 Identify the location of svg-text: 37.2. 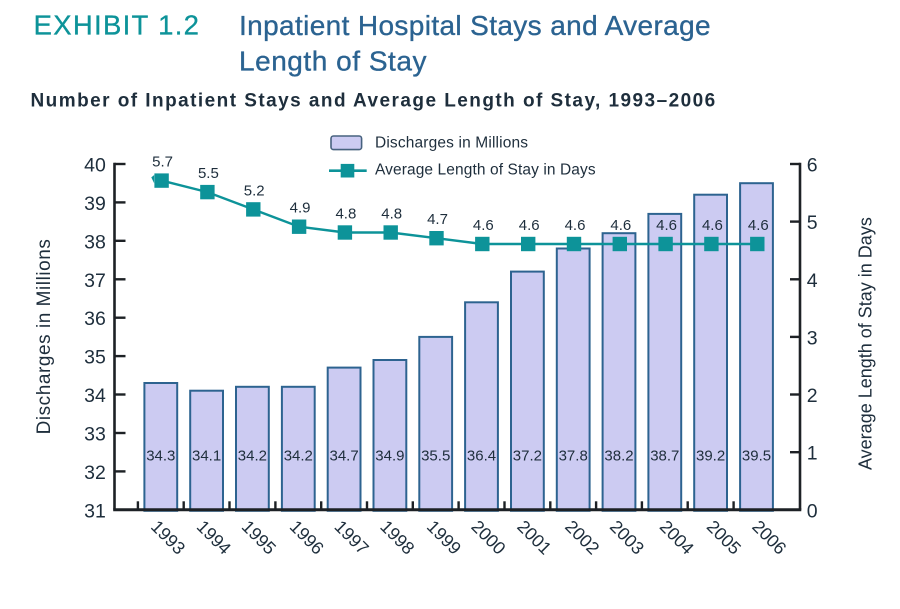
(527, 456).